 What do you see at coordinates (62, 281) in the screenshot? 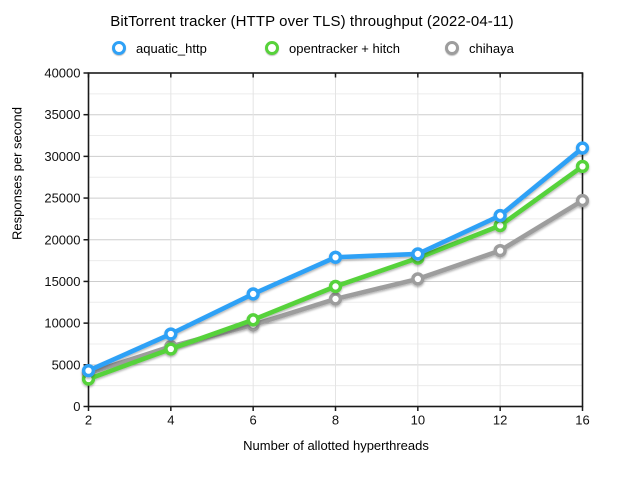
I see `y-tick-label: 15000` at bounding box center [62, 281].